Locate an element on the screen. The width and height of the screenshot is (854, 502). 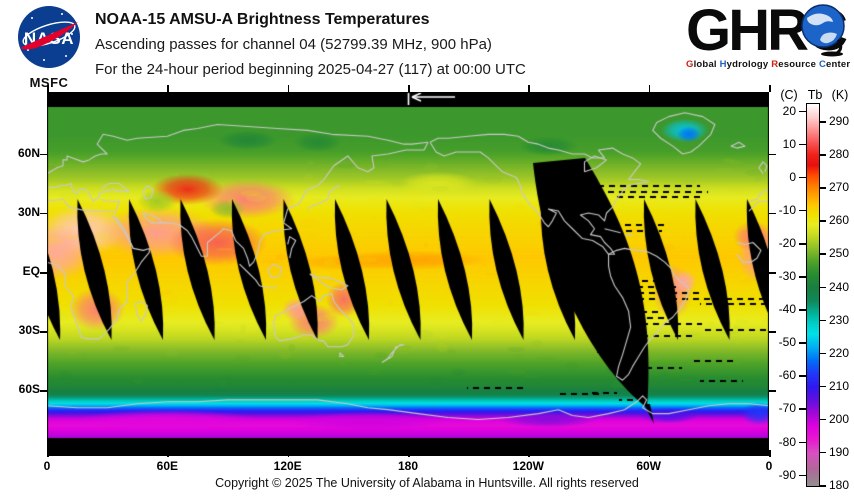
ghrc-tagline-word: esource is located at coordinates (798, 64).